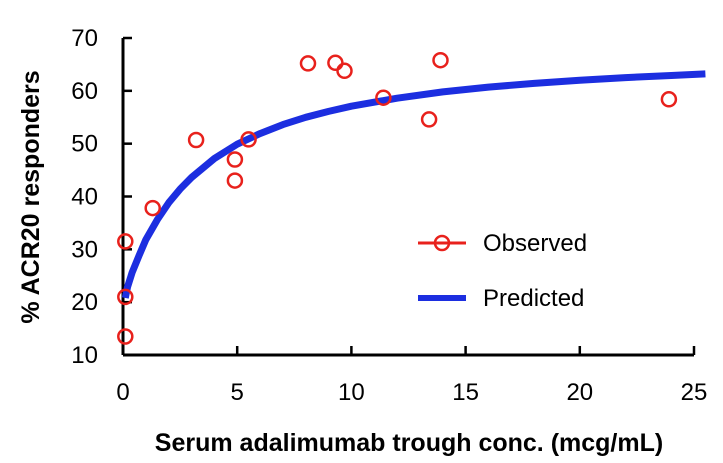 The image size is (723, 463). I want to click on y-tick-label: 20, so click(84, 302).